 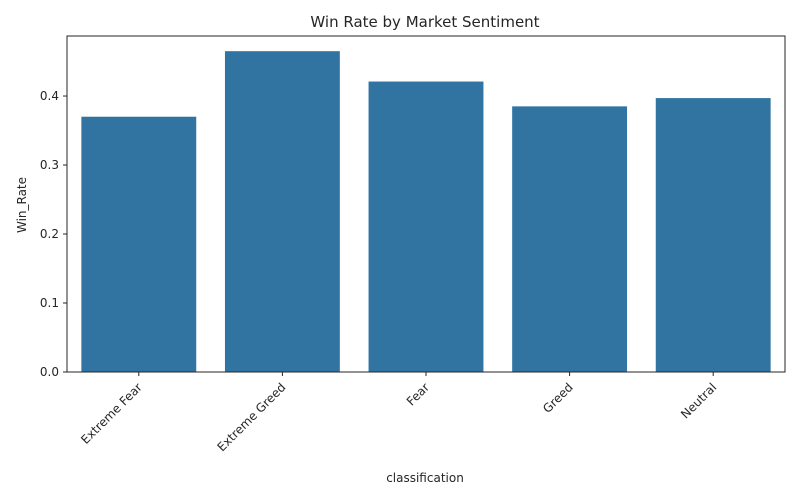 I want to click on chart-title: Win Rate by Market Sentiment, so click(x=424, y=22).